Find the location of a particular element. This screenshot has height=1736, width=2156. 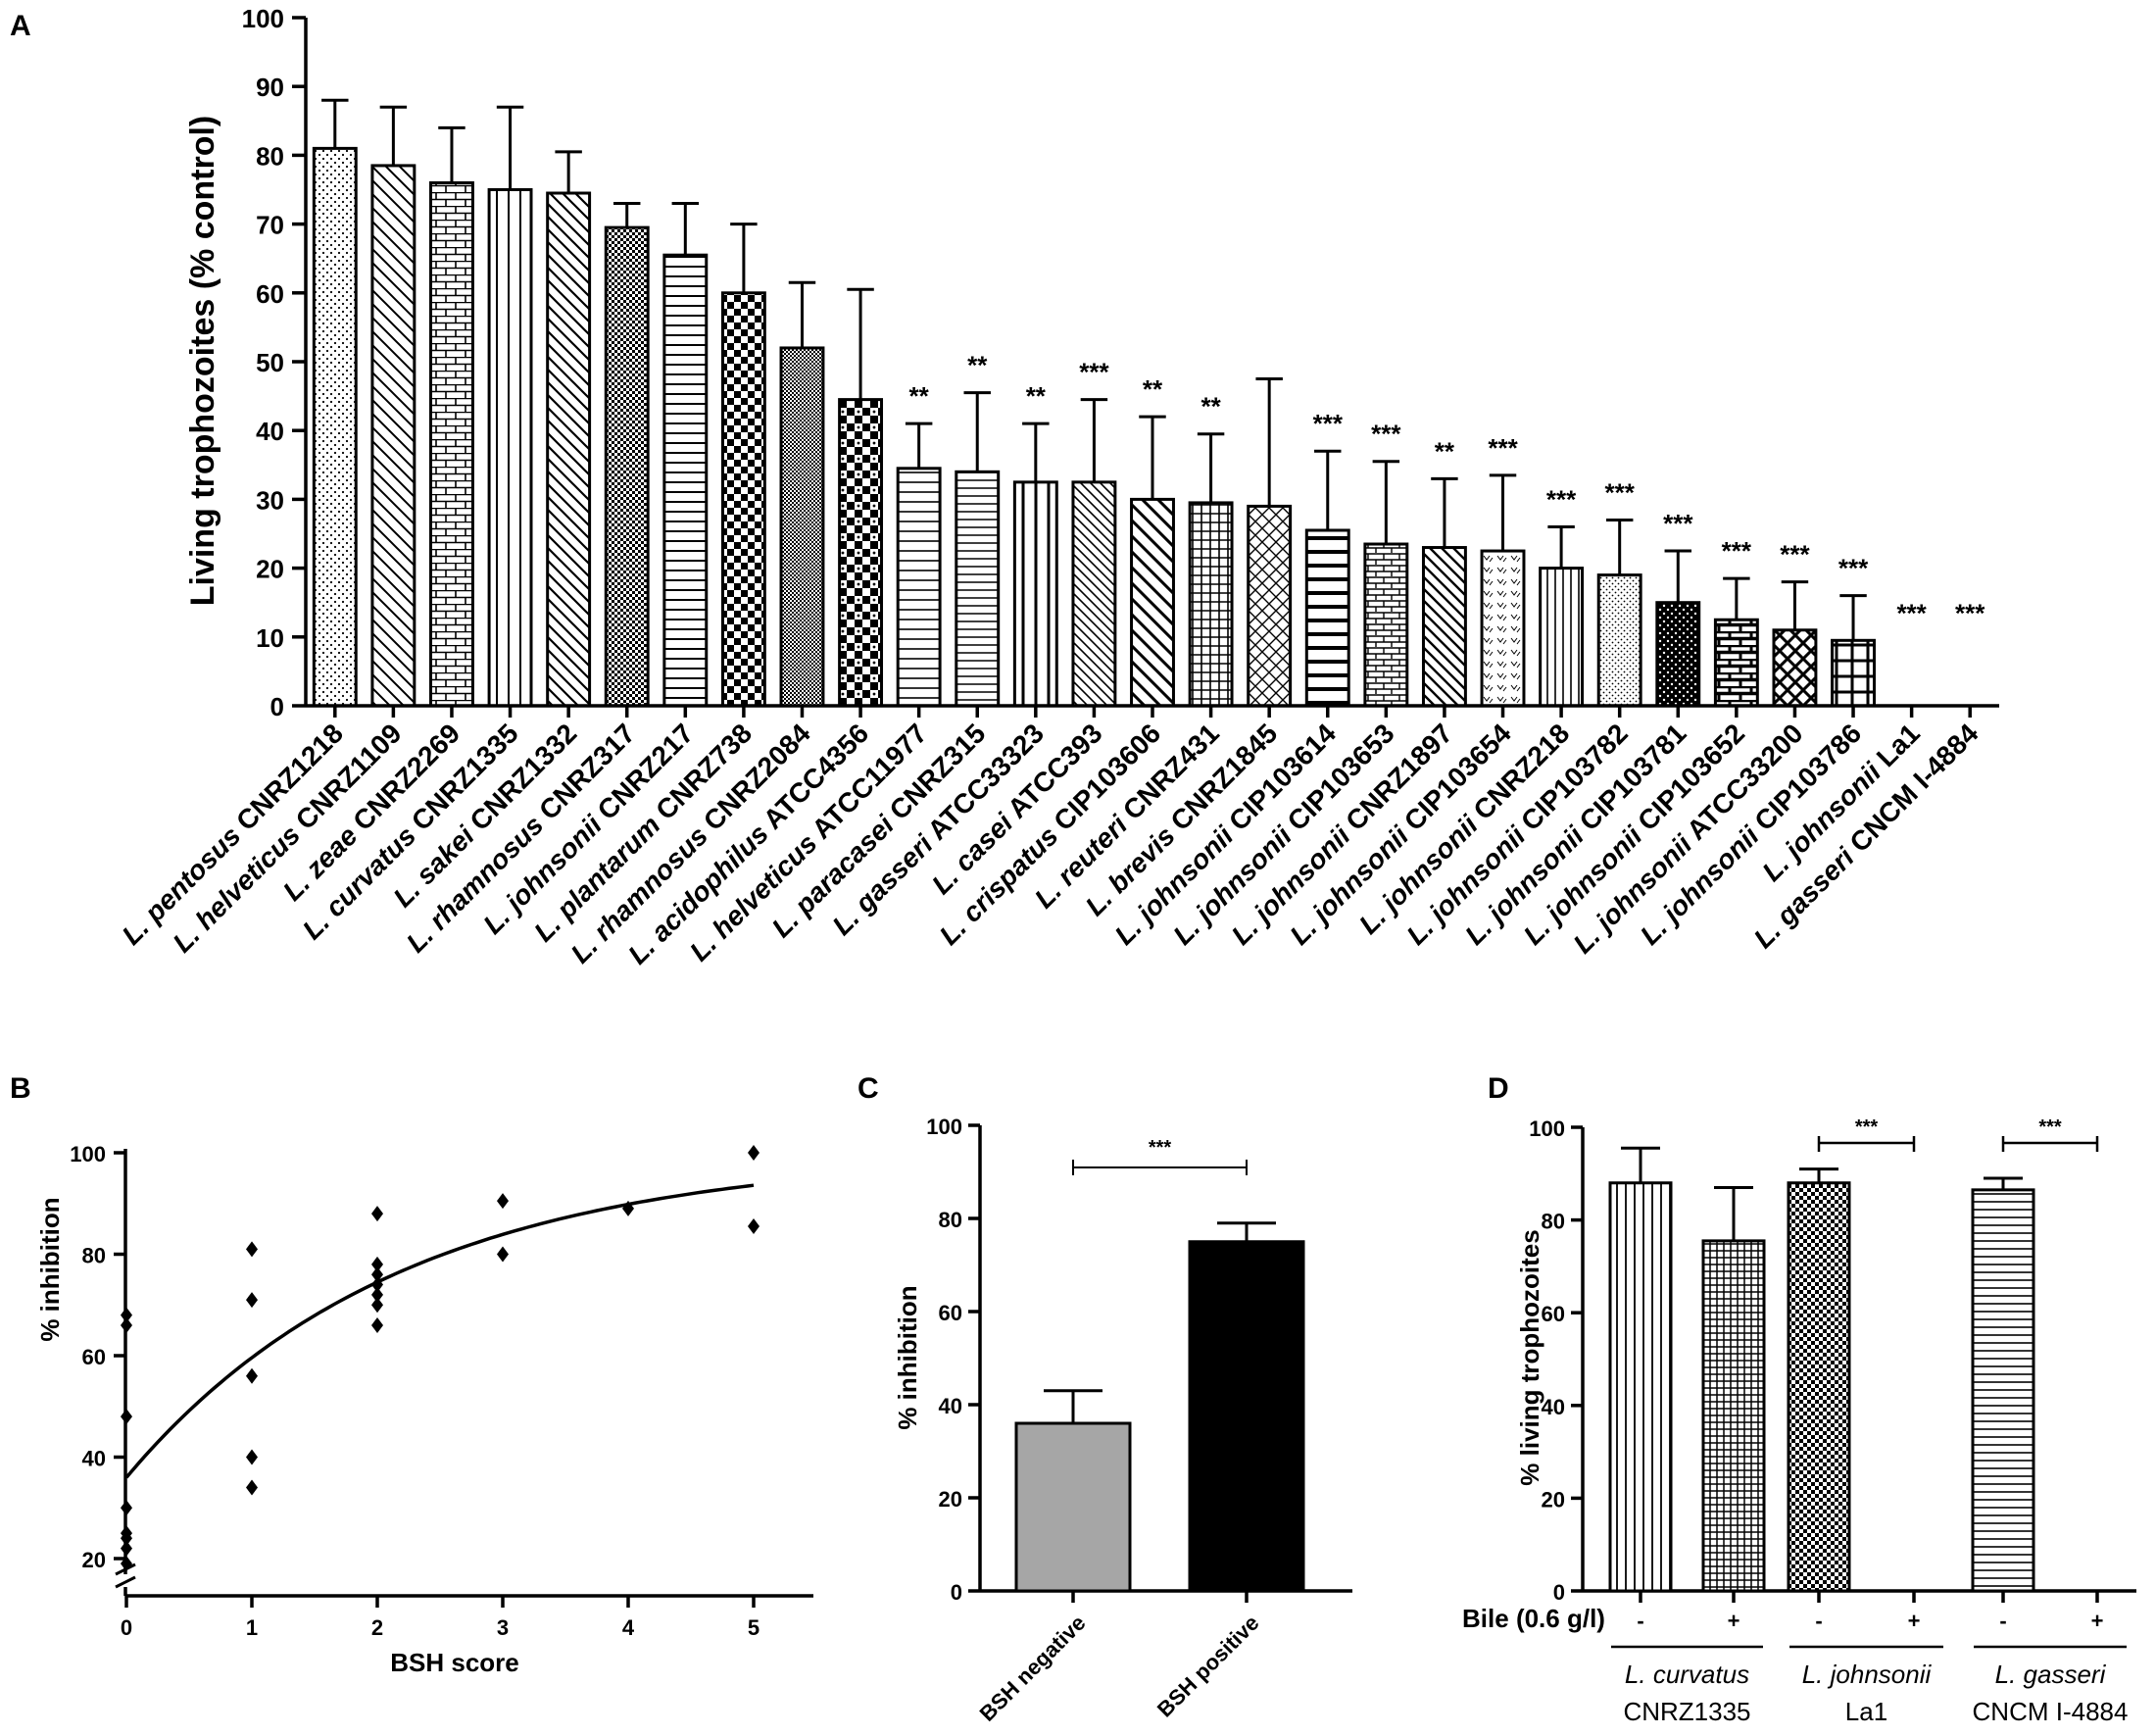

panel-d-y-tick-label: 80 is located at coordinates (1553, 1222).